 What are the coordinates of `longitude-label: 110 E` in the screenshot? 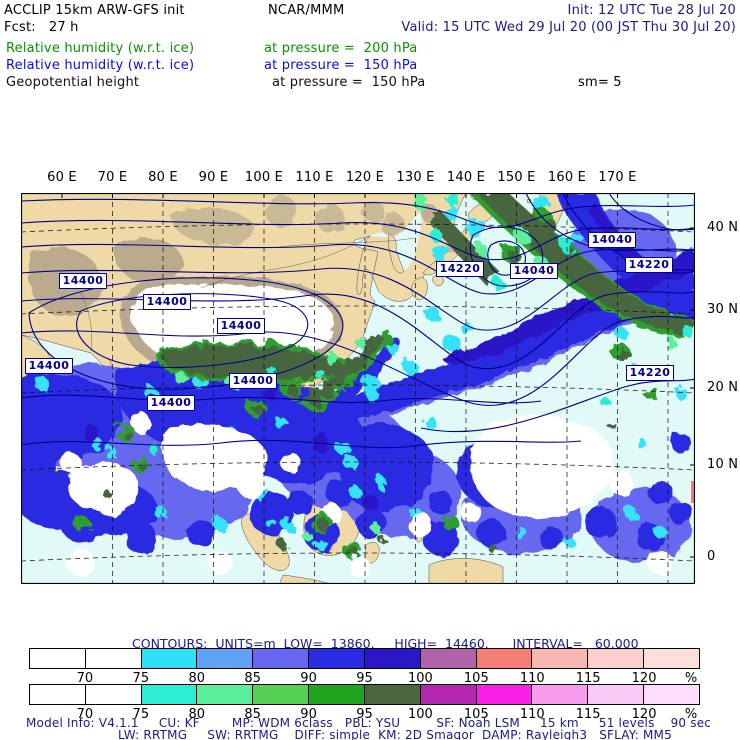 It's located at (314, 177).